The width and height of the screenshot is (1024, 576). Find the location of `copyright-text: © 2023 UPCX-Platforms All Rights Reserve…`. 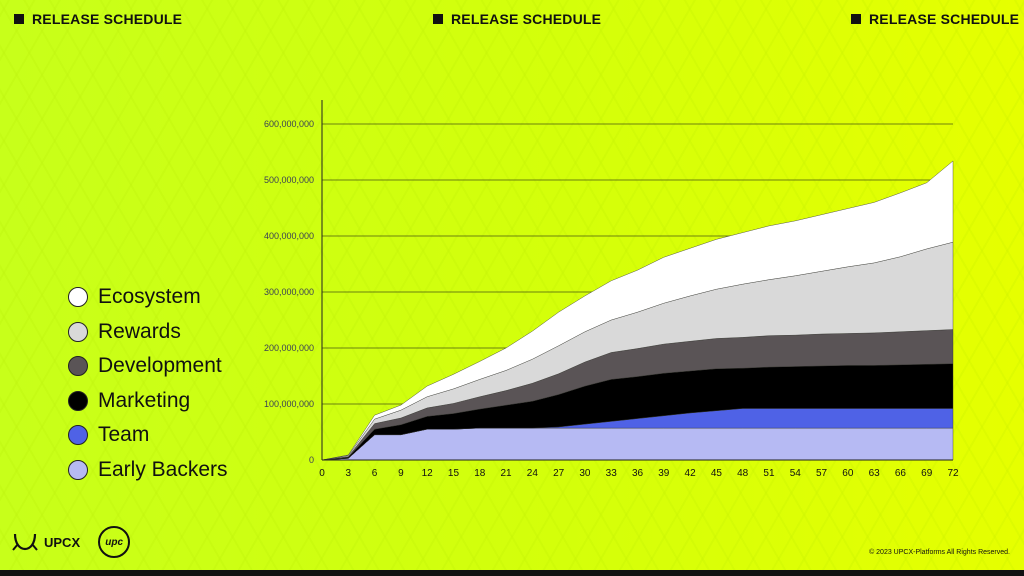

copyright-text: © 2023 UPCX-Platforms All Rights Reserve… is located at coordinates (939, 552).